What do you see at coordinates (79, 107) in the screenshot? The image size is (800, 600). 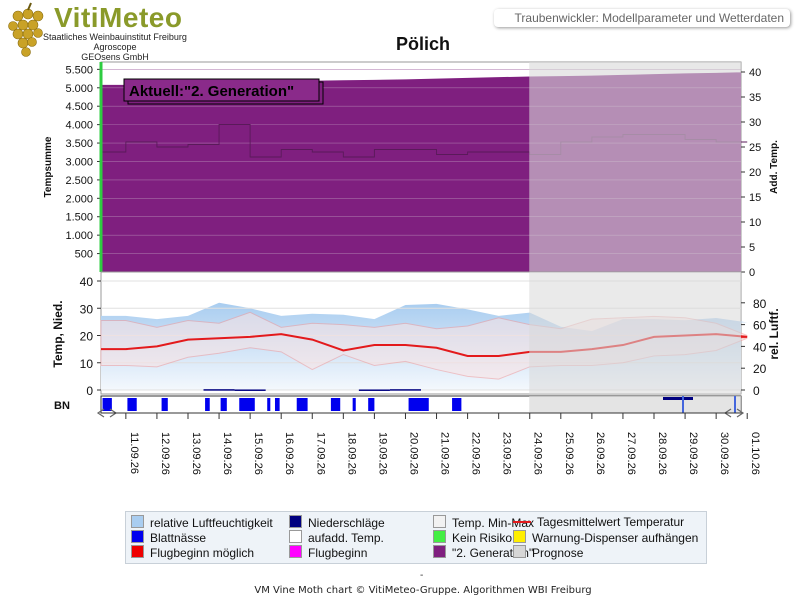 I see `top-ytick-label: 4.500` at bounding box center [79, 107].